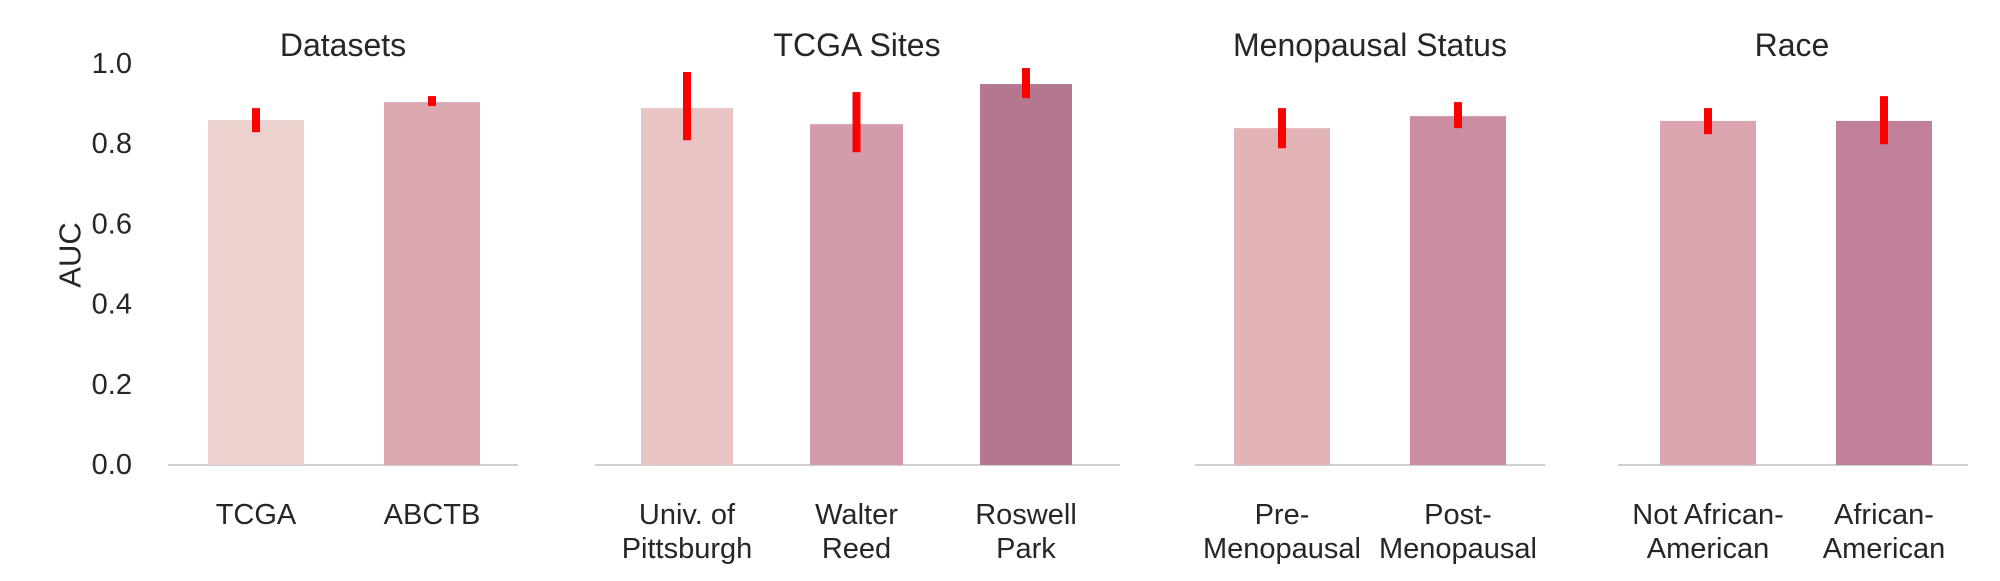  I want to click on x-tick-label: African-, so click(1884, 515).